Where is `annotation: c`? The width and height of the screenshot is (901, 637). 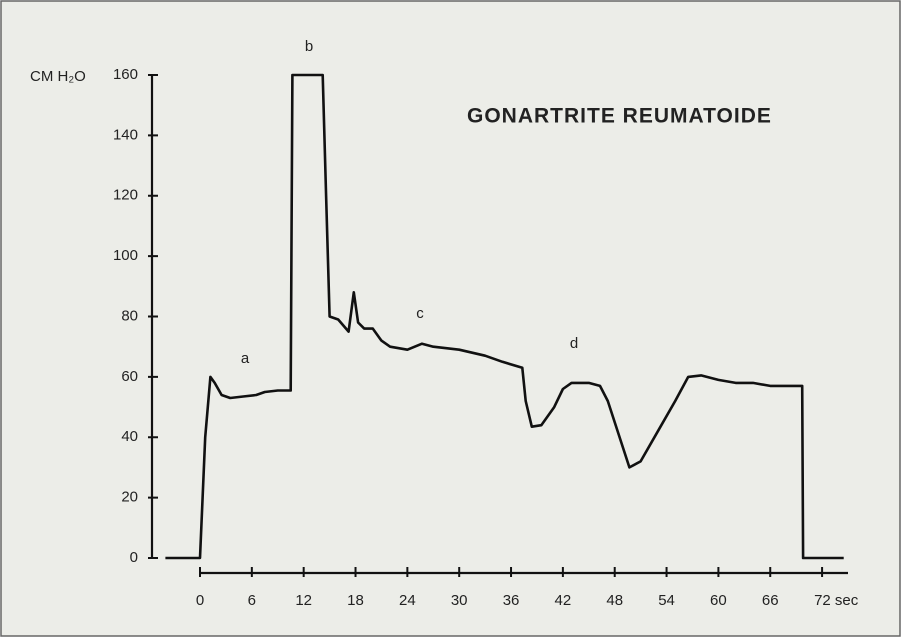
annotation: c is located at coordinates (420, 313).